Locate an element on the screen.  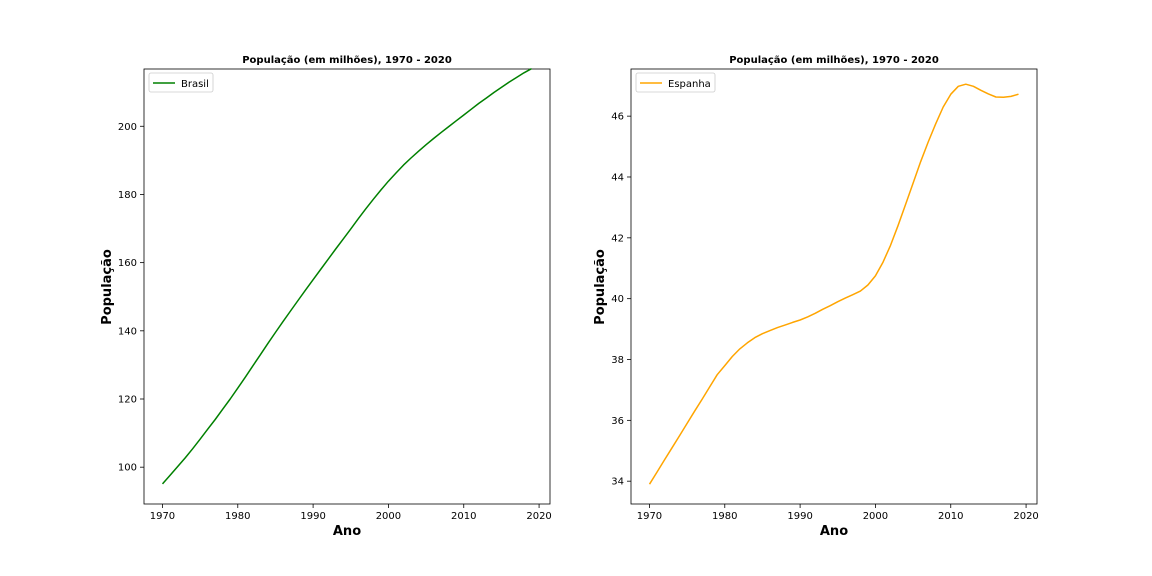
y-tick-label: 160 is located at coordinates (127, 263).